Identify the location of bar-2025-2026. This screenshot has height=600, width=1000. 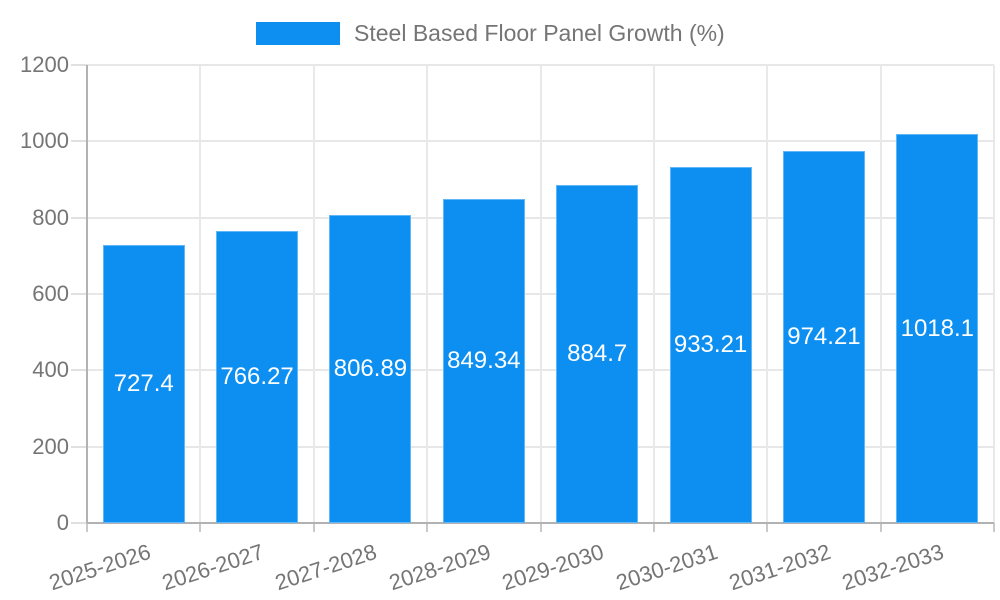
(143, 384).